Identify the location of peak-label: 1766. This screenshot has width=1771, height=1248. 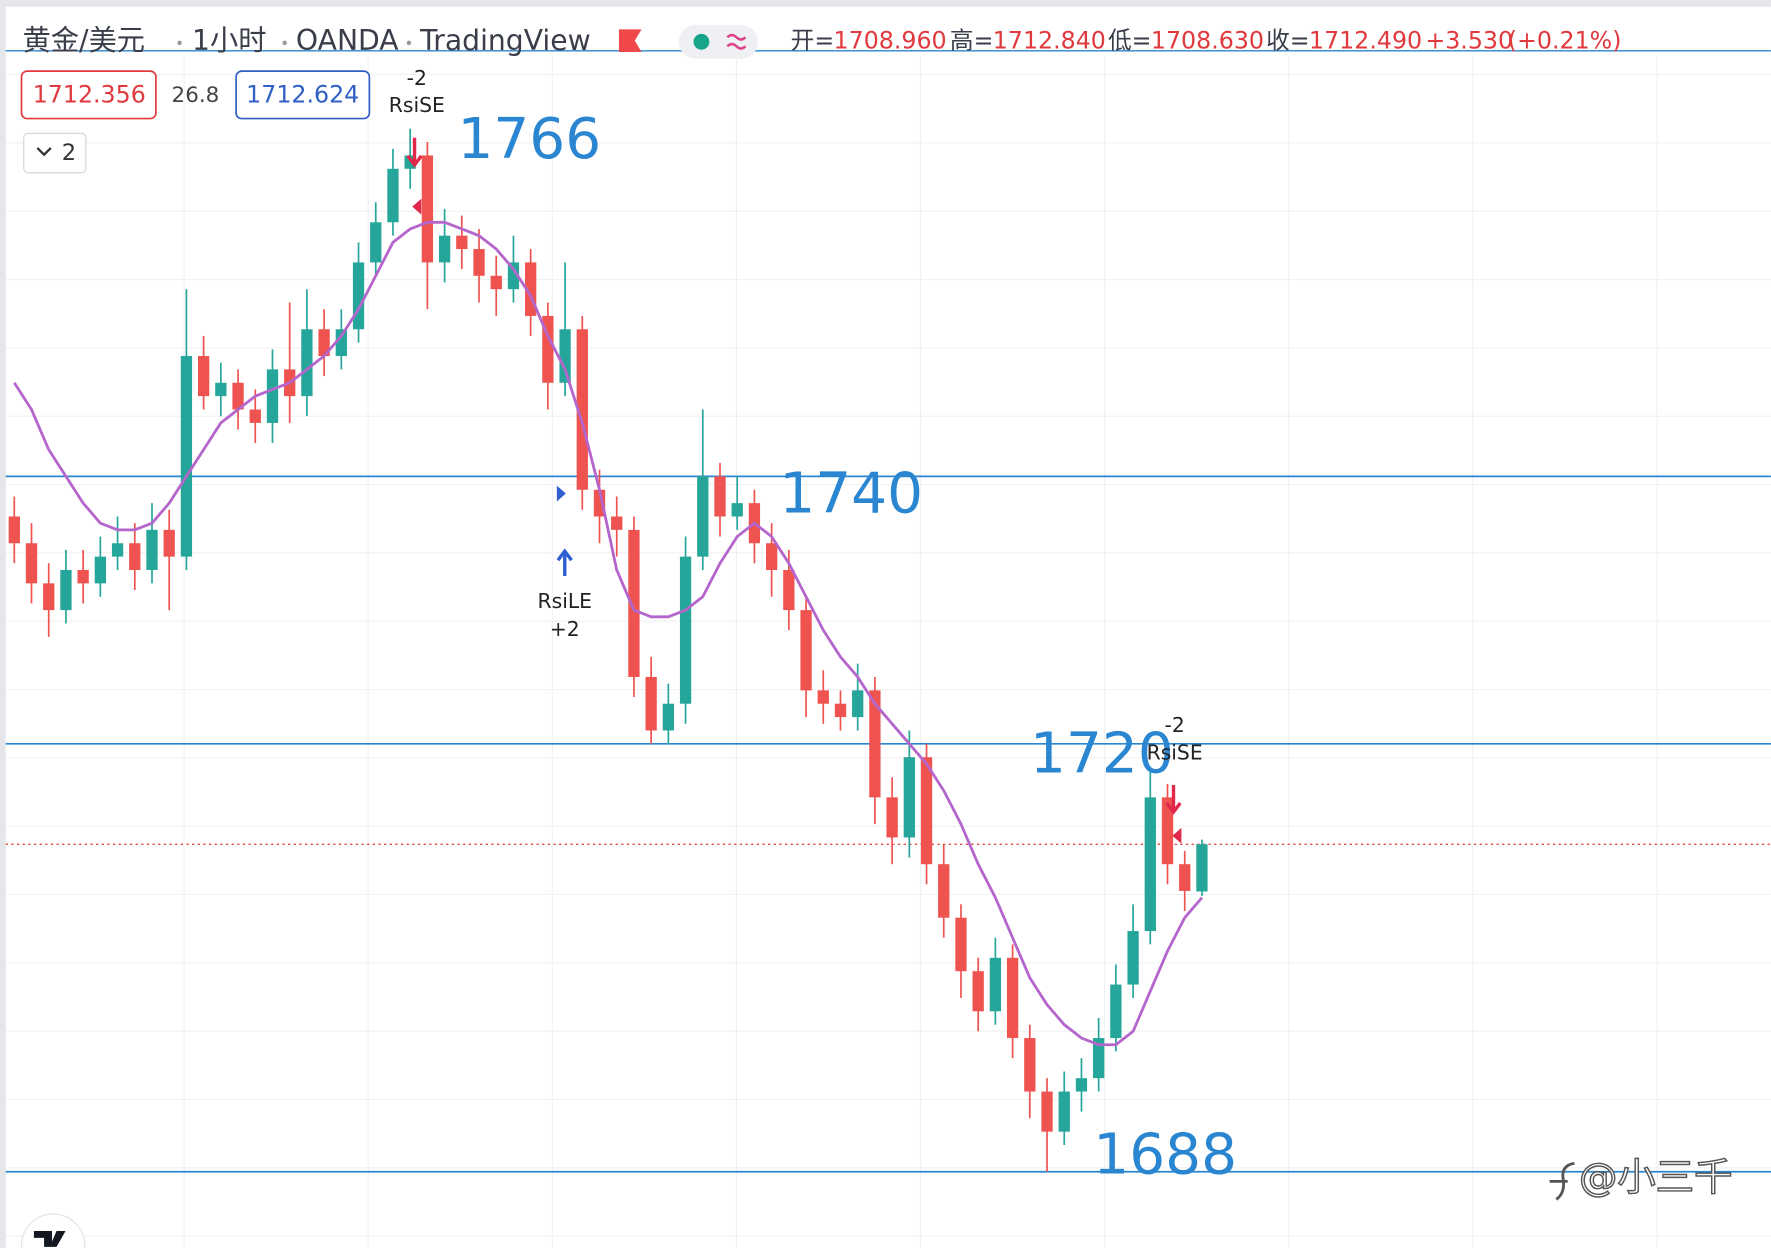
(529, 139).